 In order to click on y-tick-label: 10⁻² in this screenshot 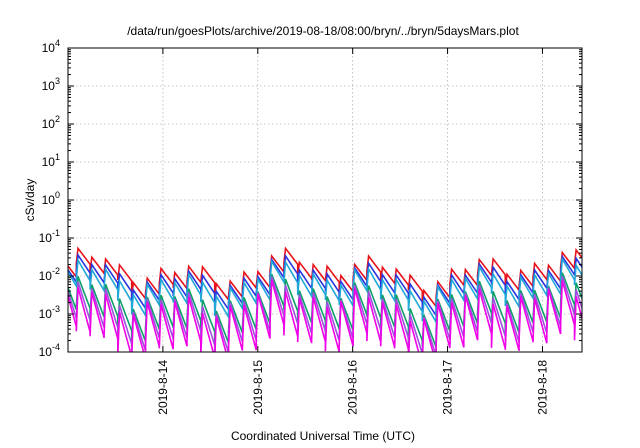, I will do `click(49, 274)`.